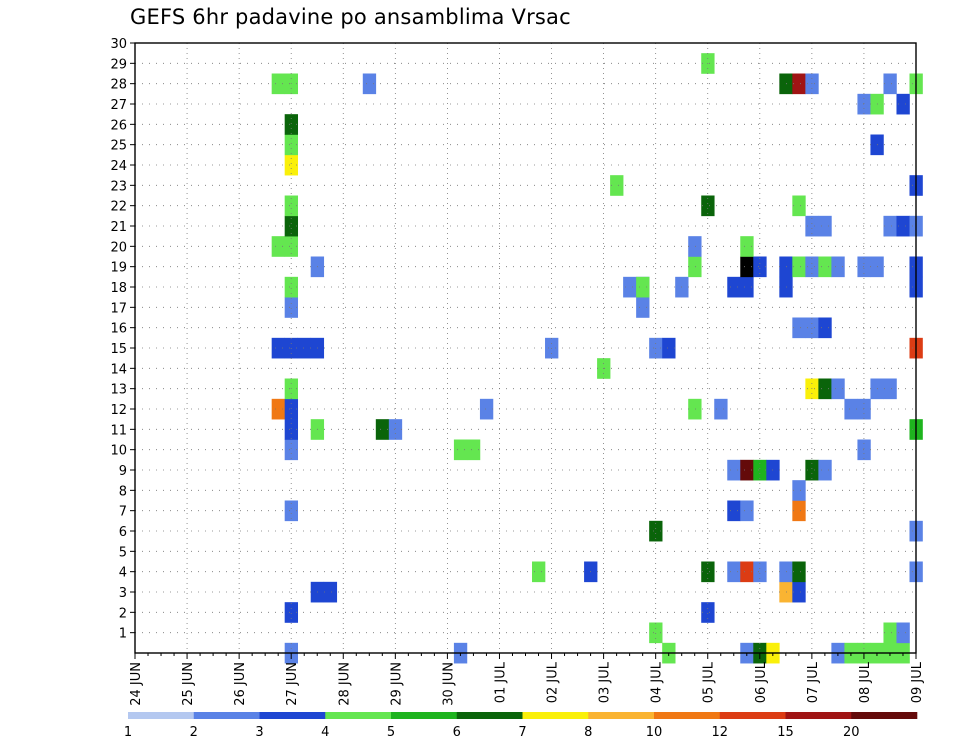 This screenshot has width=960, height=742. What do you see at coordinates (448, 684) in the screenshot?
I see `x-tick-label: 30 JUN` at bounding box center [448, 684].